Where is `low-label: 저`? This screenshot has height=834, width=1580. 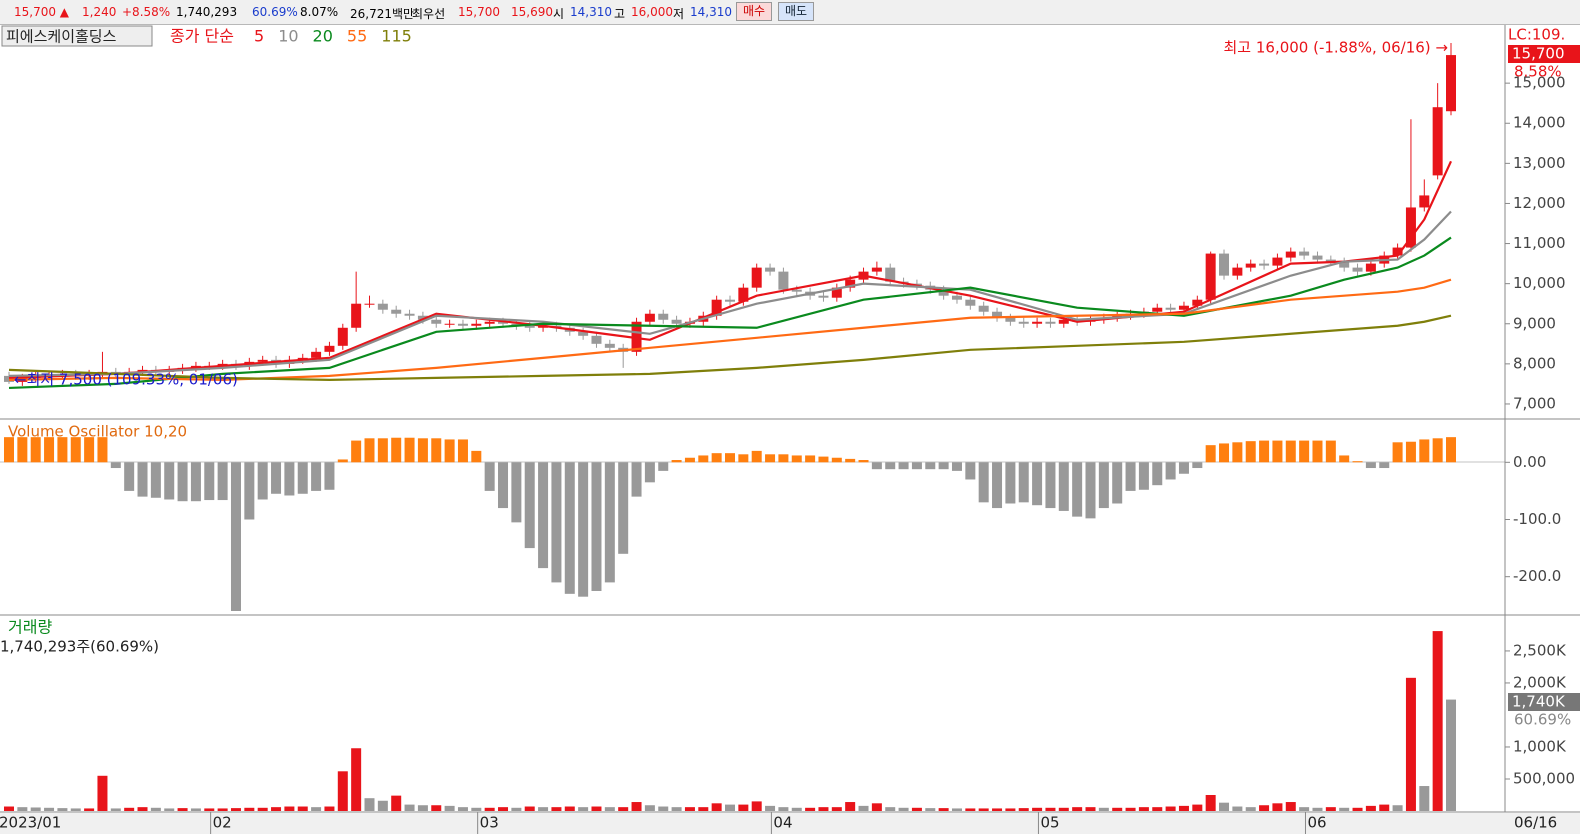 low-label: 저 is located at coordinates (679, 14).